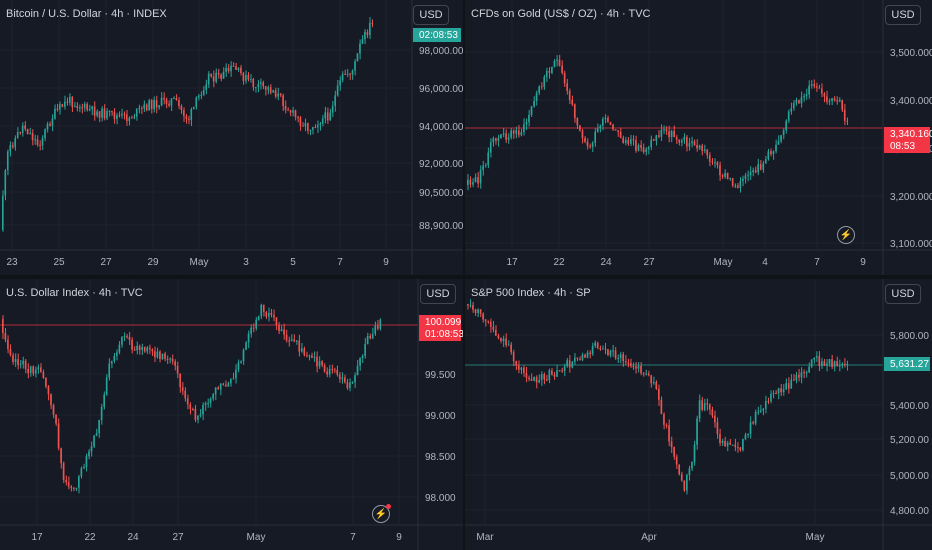 This screenshot has height=550, width=932. I want to click on gold-currency-button: USD, so click(903, 15).